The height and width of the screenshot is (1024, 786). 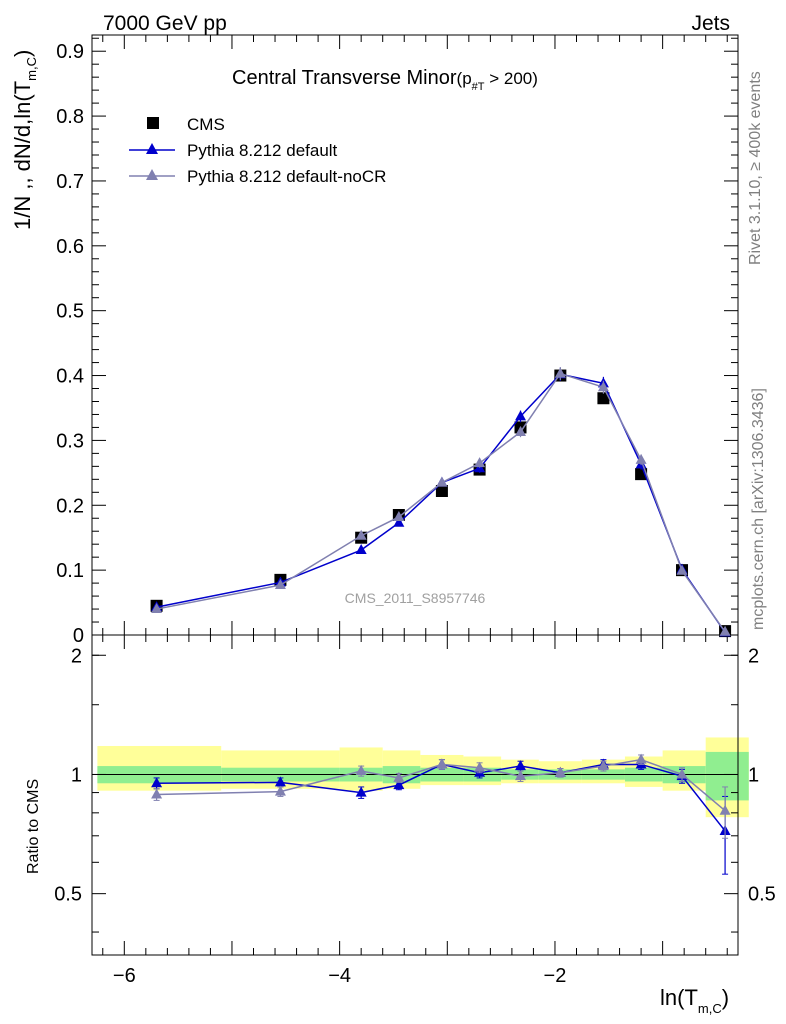 I want to click on header-energy-label: 7000 GeV pp, so click(x=165, y=23).